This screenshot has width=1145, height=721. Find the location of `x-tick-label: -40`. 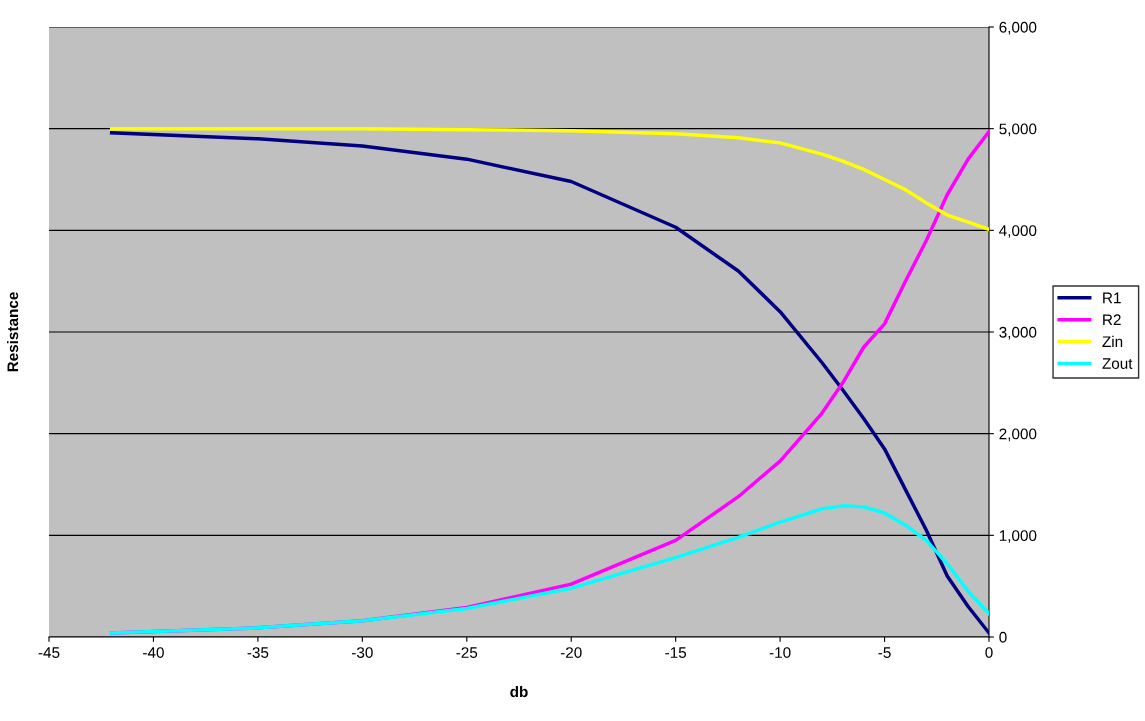

x-tick-label: -40 is located at coordinates (153, 652).